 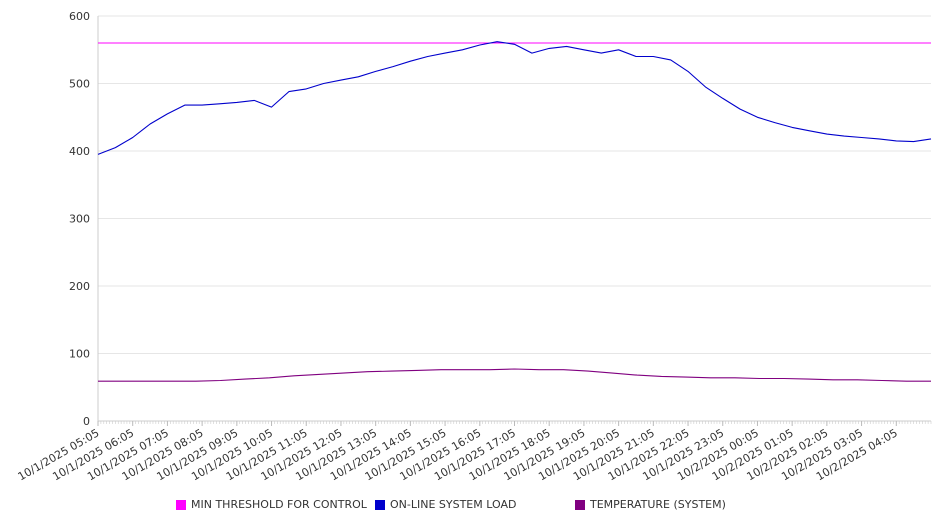 I want to click on legend-item-load: ON-LINE SYSTEM LOAD, so click(x=445, y=504).